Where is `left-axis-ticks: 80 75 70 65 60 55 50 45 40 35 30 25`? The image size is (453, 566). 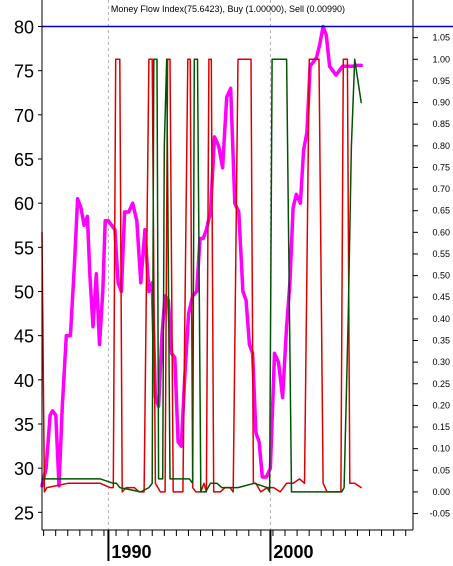 left-axis-ticks: 80 75 70 65 60 55 50 45 40 35 30 25 is located at coordinates (28, 270).